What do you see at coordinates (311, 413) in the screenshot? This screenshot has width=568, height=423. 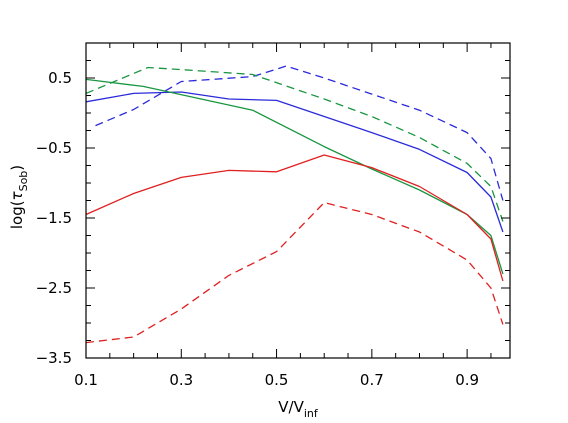 I see `x-axis-label-sub: inf` at bounding box center [311, 413].